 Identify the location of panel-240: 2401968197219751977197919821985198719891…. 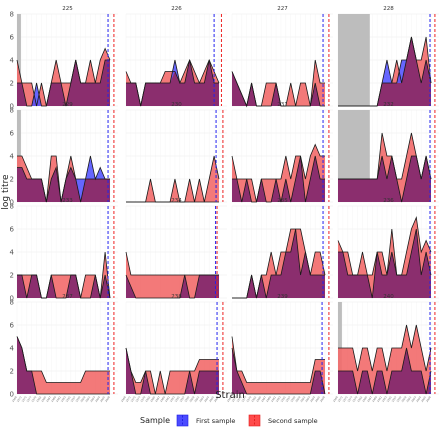
(385, 348).